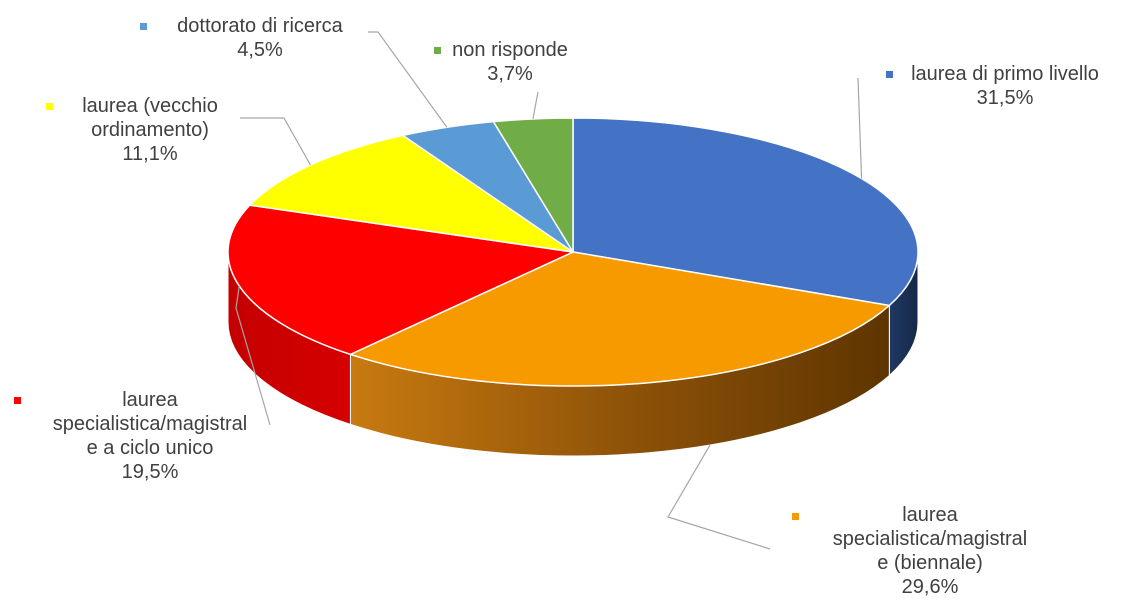 The width and height of the screenshot is (1135, 609). I want to click on label-laurea-vecchio-ordinamento: laurea (vecchio ordinamento) 11,1%, so click(150, 130).